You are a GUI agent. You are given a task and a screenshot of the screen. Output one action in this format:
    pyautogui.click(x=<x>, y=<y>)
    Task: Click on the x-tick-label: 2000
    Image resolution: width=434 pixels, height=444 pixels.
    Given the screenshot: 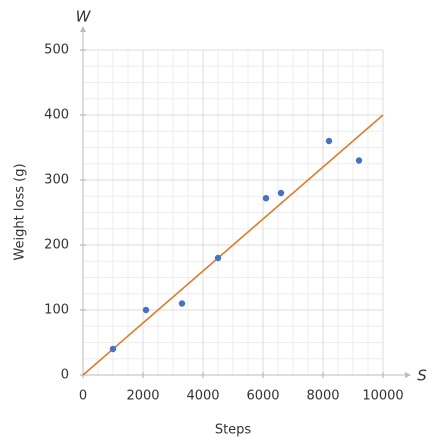 What is the action you would take?
    pyautogui.click(x=142, y=396)
    